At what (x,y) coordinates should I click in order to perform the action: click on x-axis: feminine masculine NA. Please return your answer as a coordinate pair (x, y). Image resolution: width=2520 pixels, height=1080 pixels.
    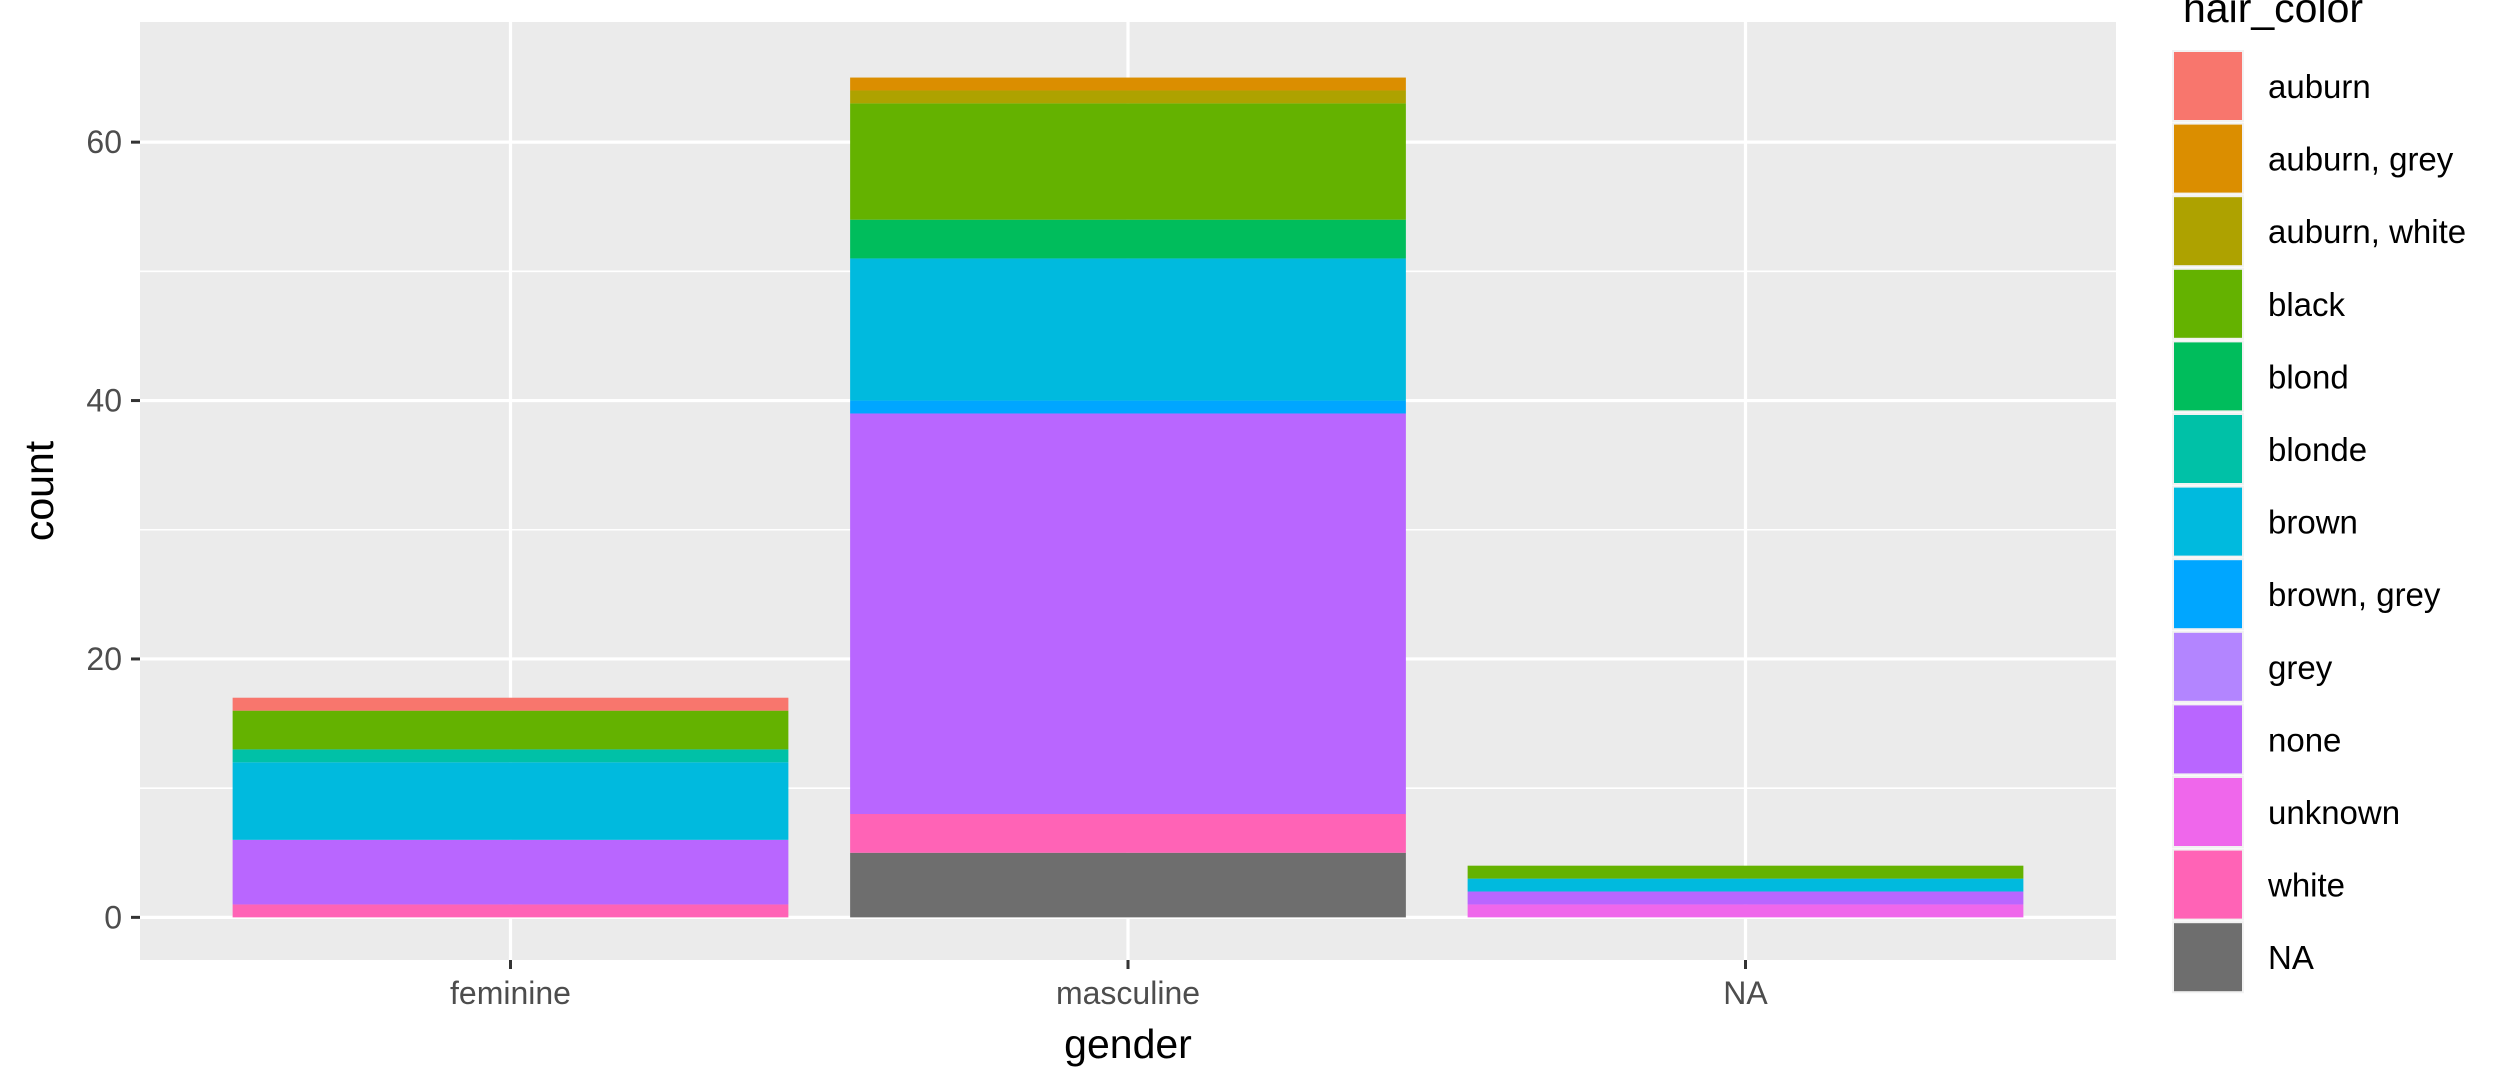
    Looking at the image, I should click on (1109, 985).